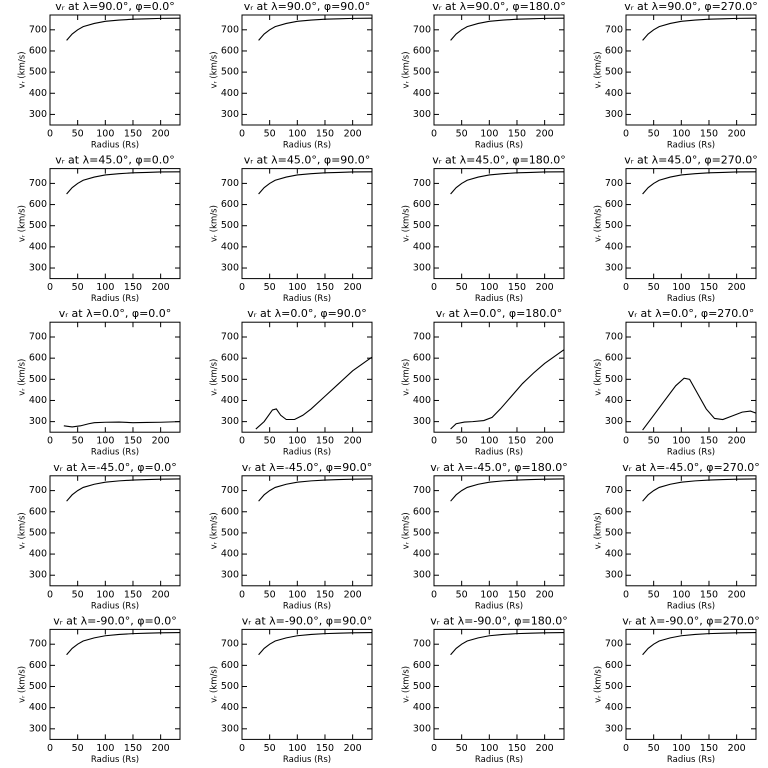  What do you see at coordinates (691, 620) in the screenshot?
I see `chart-title: vᵣ at λ=-90.0°, φ=270.0°` at bounding box center [691, 620].